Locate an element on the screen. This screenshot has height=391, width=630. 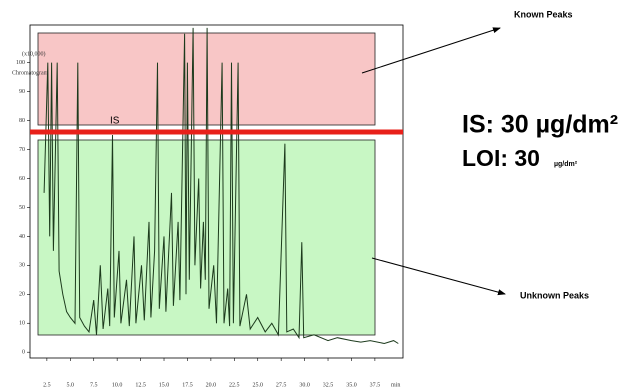
y-tick-label: 100 is located at coordinates (20, 63).